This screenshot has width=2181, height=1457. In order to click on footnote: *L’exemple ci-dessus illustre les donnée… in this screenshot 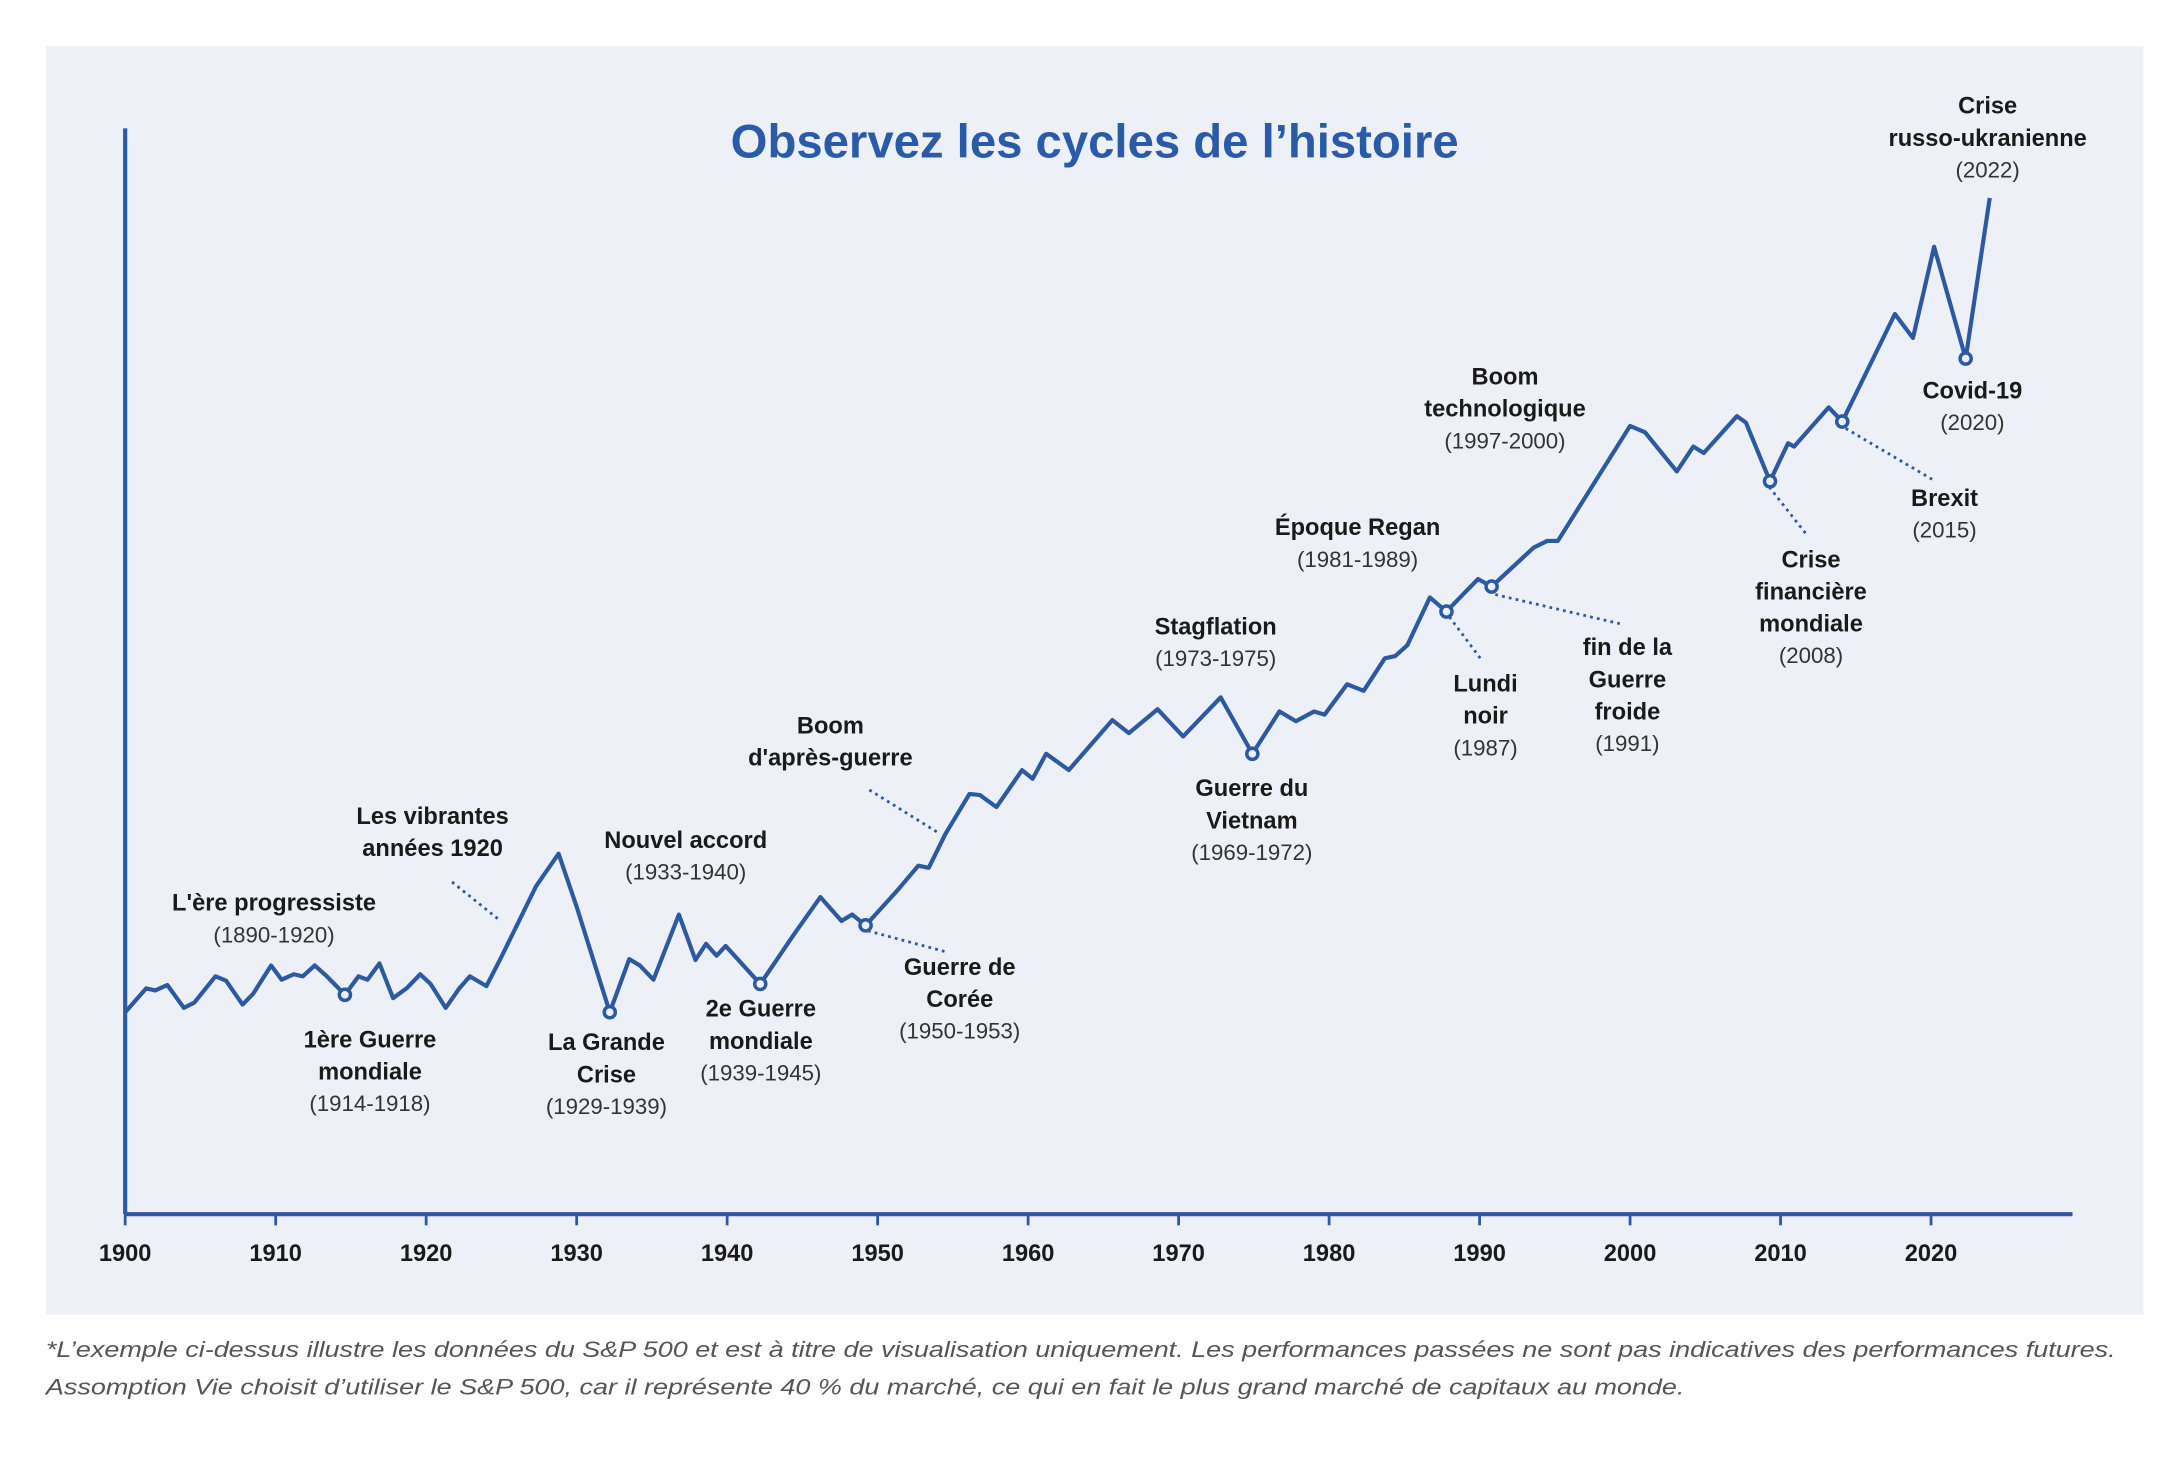, I will do `click(1081, 1349)`.